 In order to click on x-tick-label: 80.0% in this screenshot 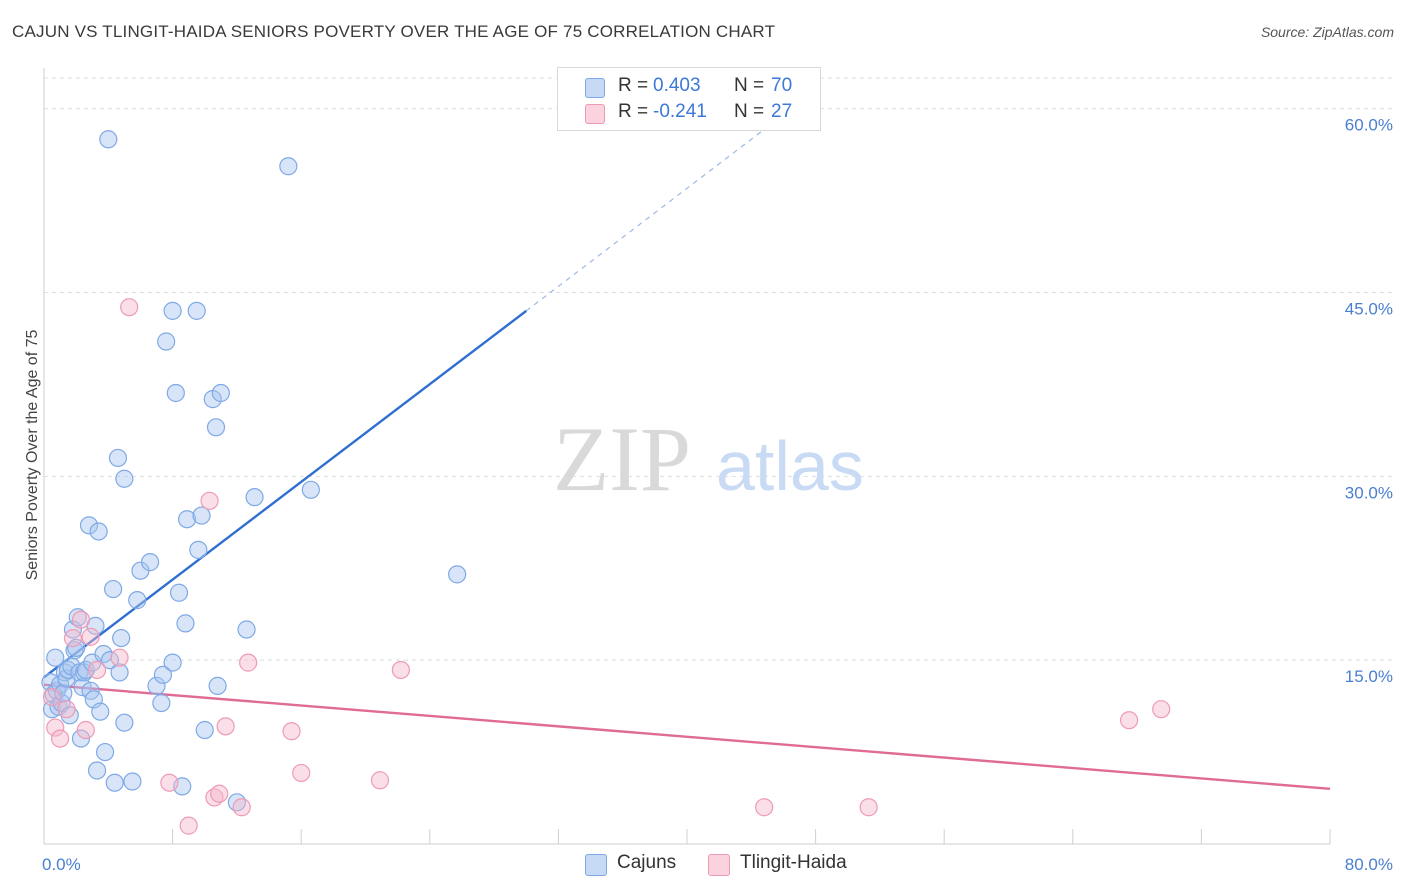, I will do `click(1369, 864)`.